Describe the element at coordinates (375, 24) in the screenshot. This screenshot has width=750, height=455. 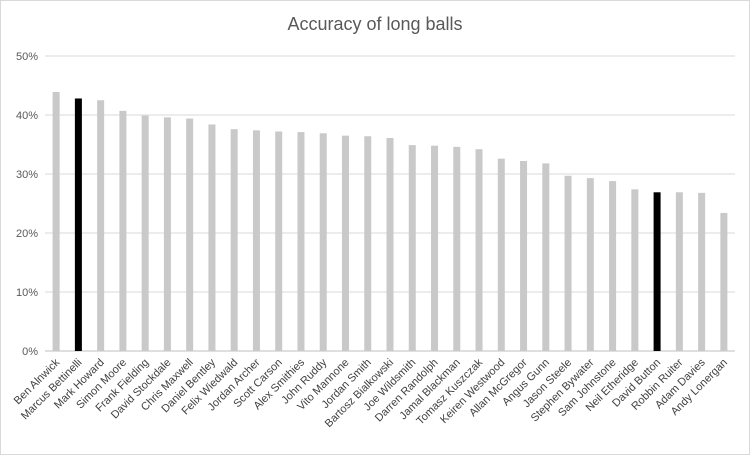
I see `chart-title: Accuracy of long balls` at that location.